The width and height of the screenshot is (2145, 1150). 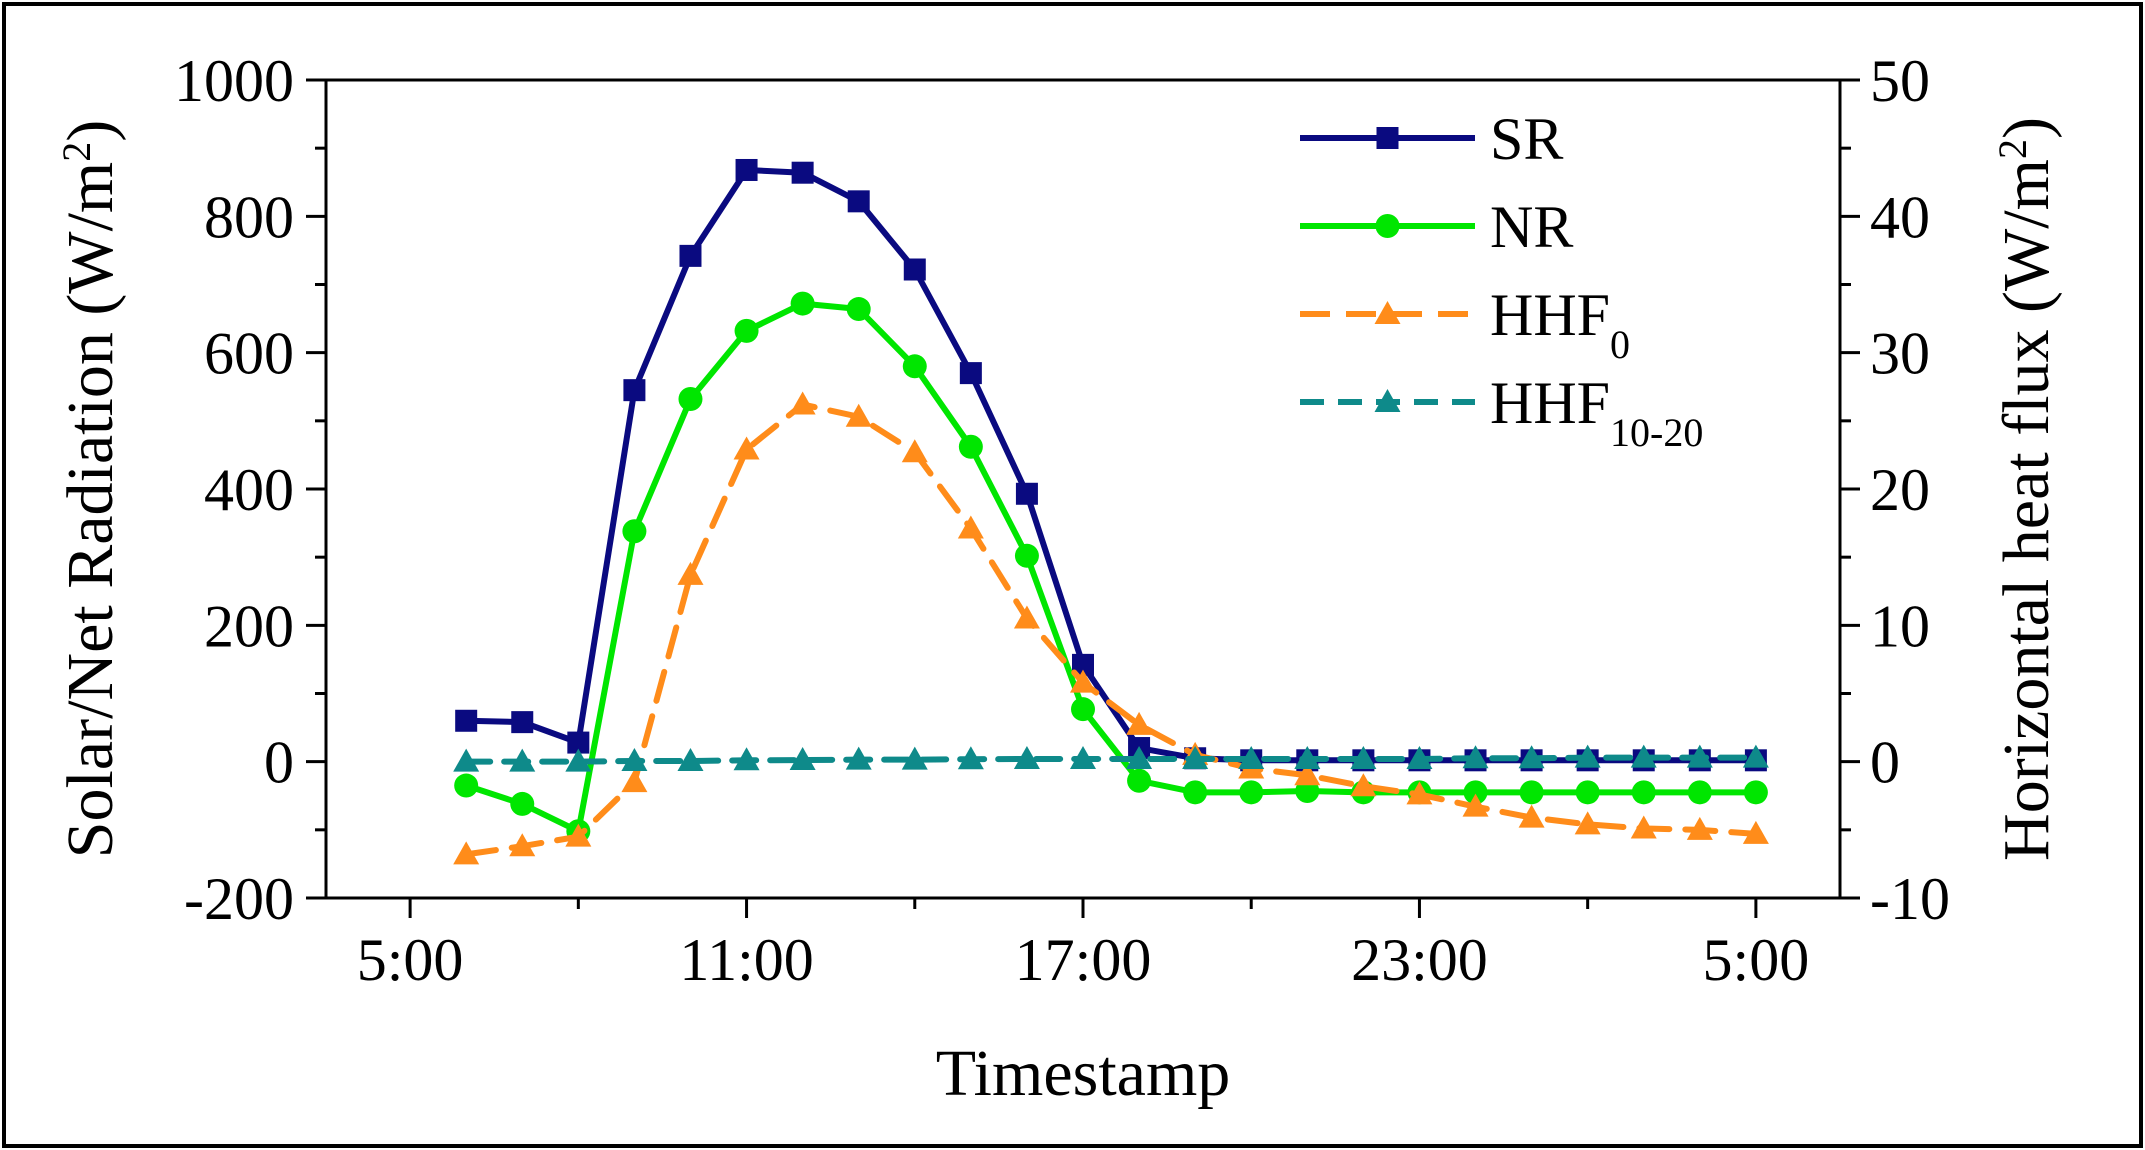 What do you see at coordinates (1431, 139) in the screenshot?
I see `legend-entry-SR: SR` at bounding box center [1431, 139].